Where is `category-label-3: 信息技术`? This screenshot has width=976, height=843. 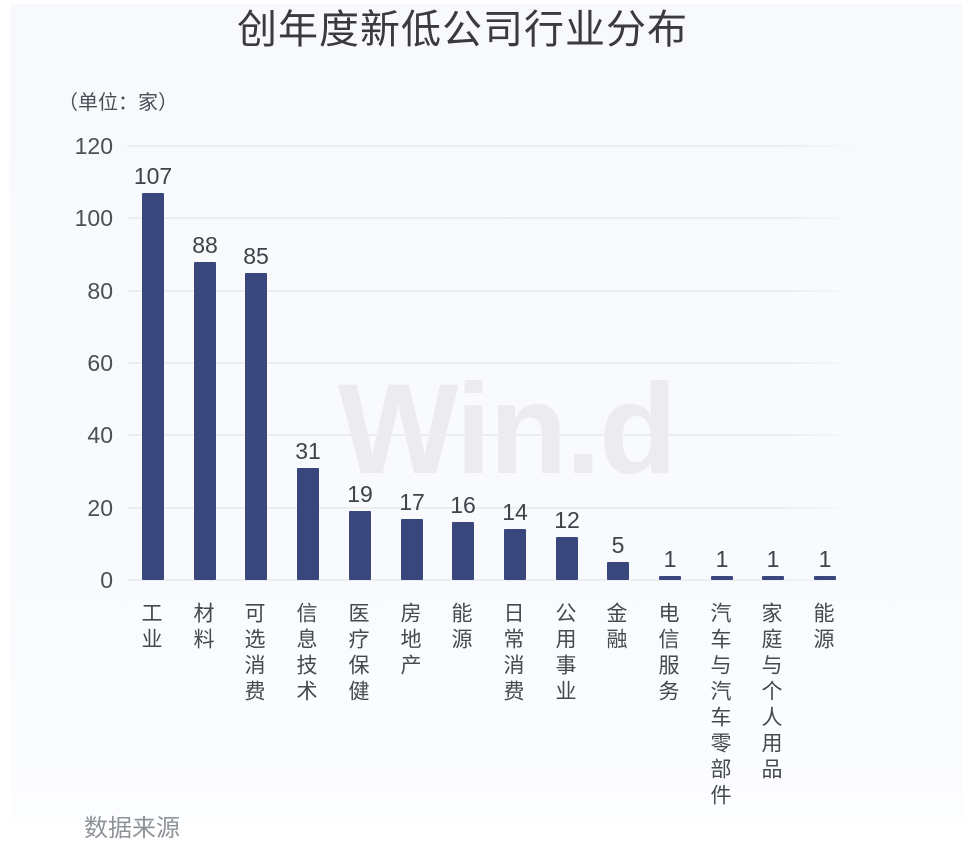 category-label-3: 信息技术 is located at coordinates (305, 654).